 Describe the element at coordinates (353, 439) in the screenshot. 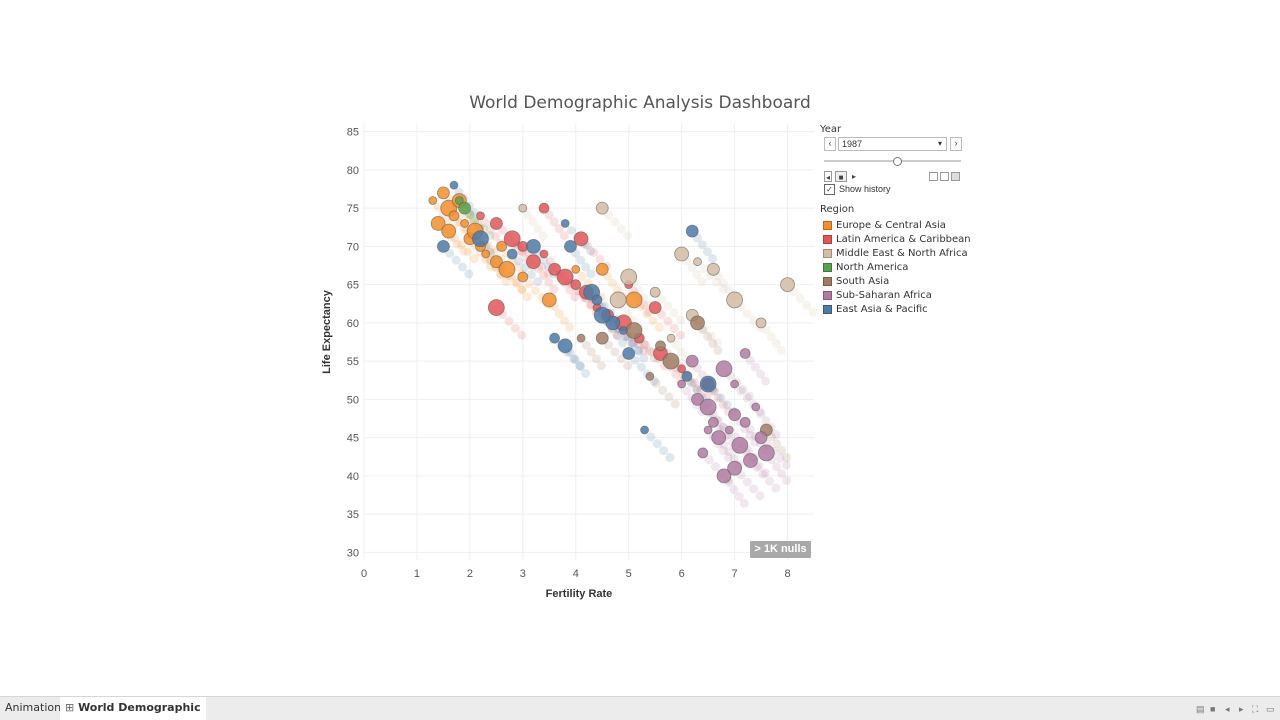

I see `y-tick-label: 45` at that location.